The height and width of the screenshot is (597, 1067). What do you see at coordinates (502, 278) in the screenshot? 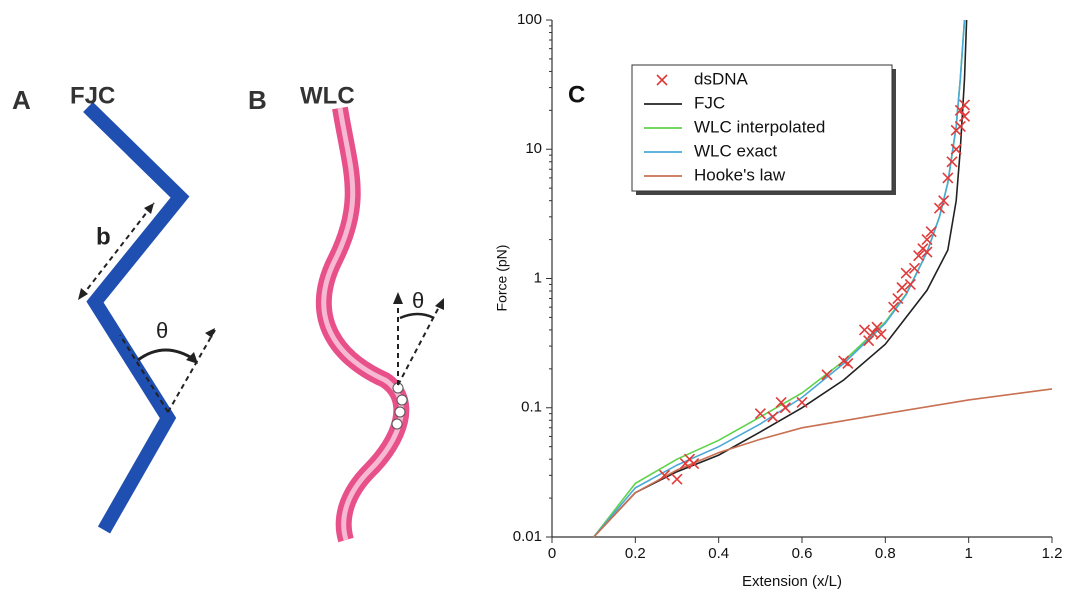
I see `y-axis-title: Force (pN)` at bounding box center [502, 278].